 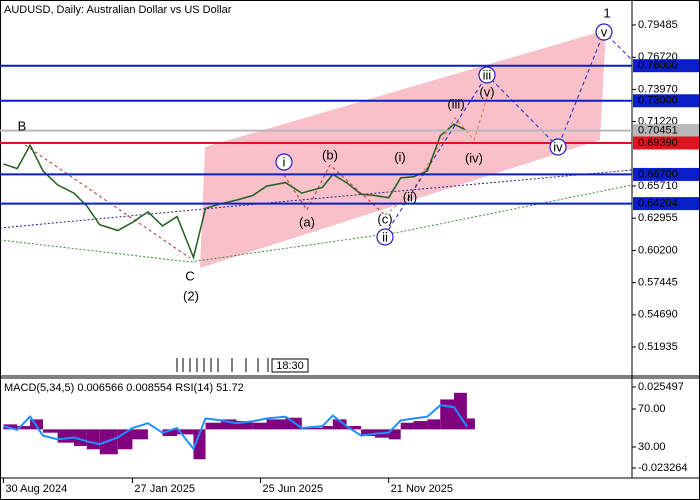 What do you see at coordinates (658, 66) in the screenshot?
I see `level-label: 0.76000` at bounding box center [658, 66].